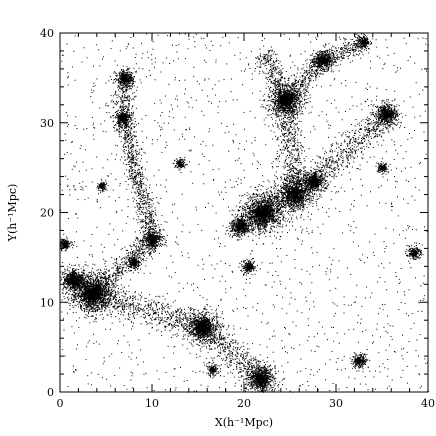  I want to click on x-tick-label: 40, so click(428, 403).